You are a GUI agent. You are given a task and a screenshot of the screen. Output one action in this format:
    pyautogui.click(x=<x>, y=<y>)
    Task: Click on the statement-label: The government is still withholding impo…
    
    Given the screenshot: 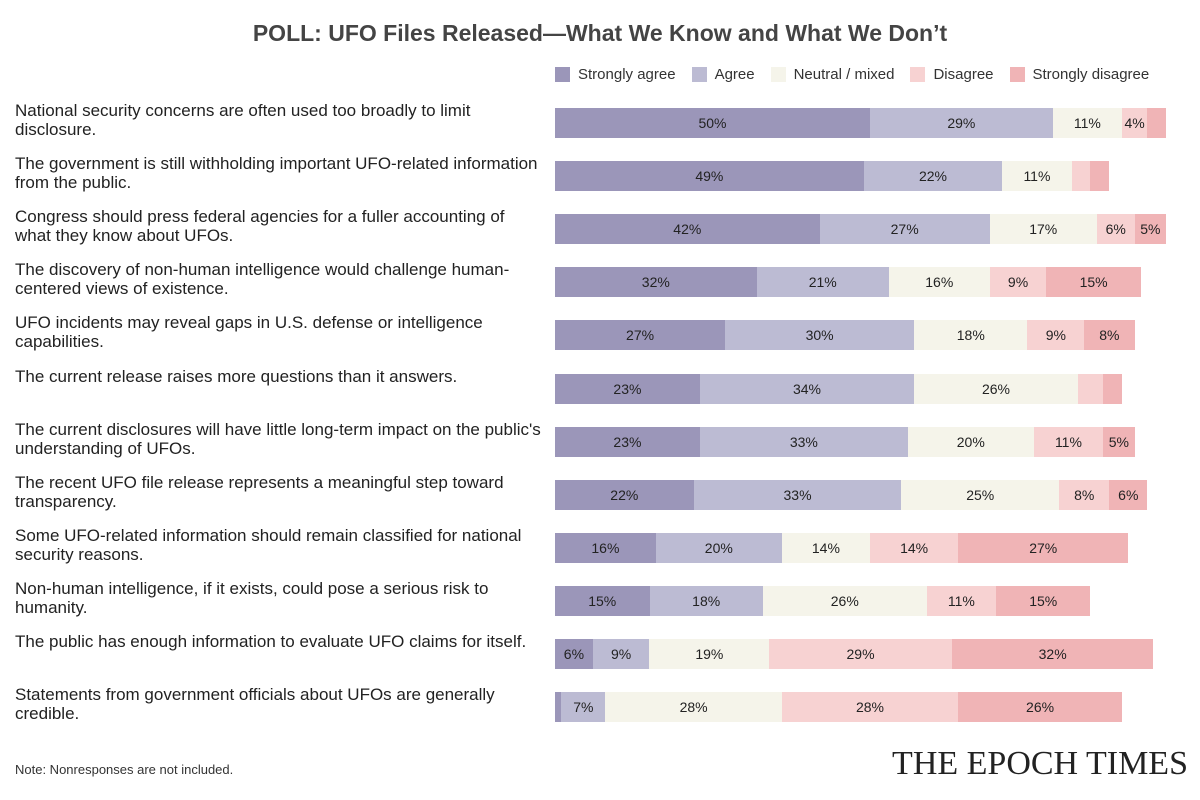 What is the action you would take?
    pyautogui.click(x=276, y=173)
    